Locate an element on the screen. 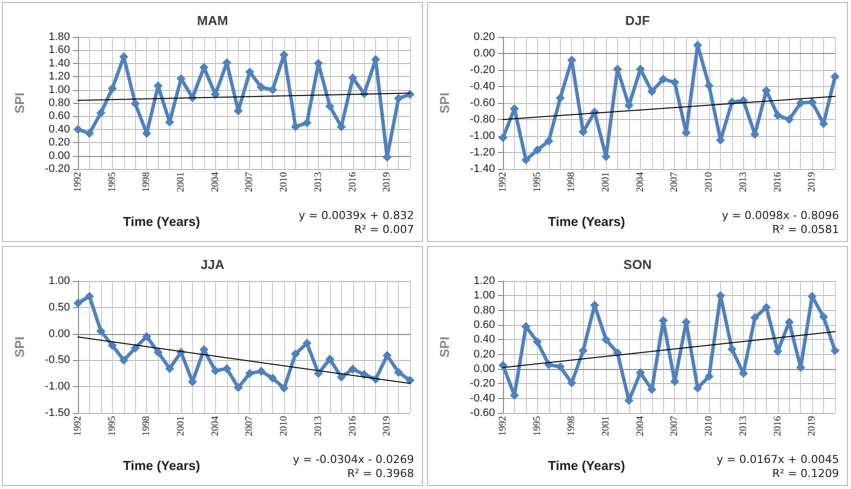 This screenshot has width=851, height=489. text: y = 0.0039x + 0.832 is located at coordinates (356, 215).